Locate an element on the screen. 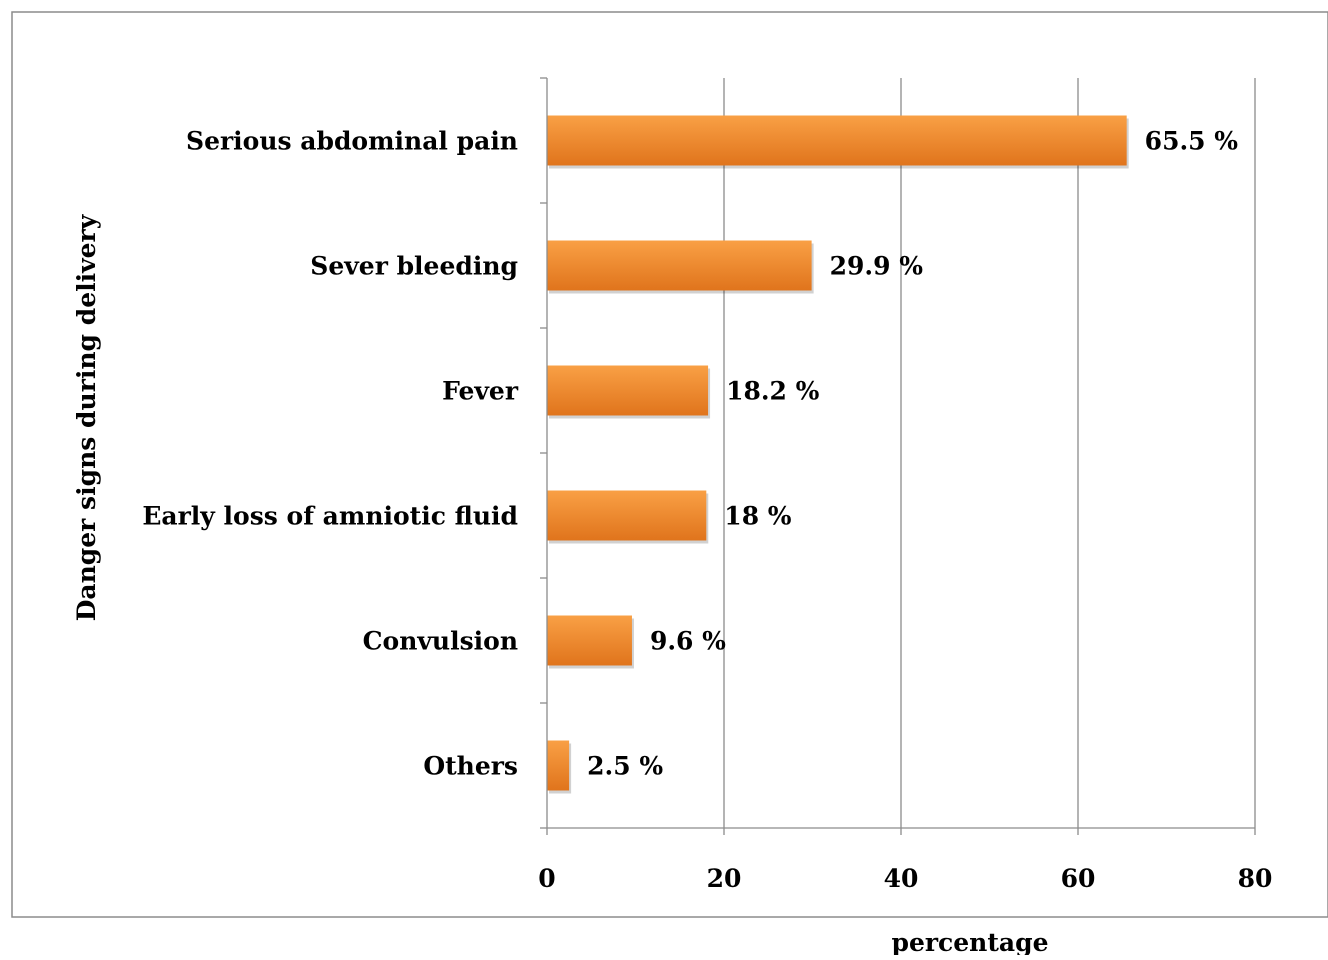 The height and width of the screenshot is (960, 1328). category-label: Serious abdominal pain is located at coordinates (352, 141).